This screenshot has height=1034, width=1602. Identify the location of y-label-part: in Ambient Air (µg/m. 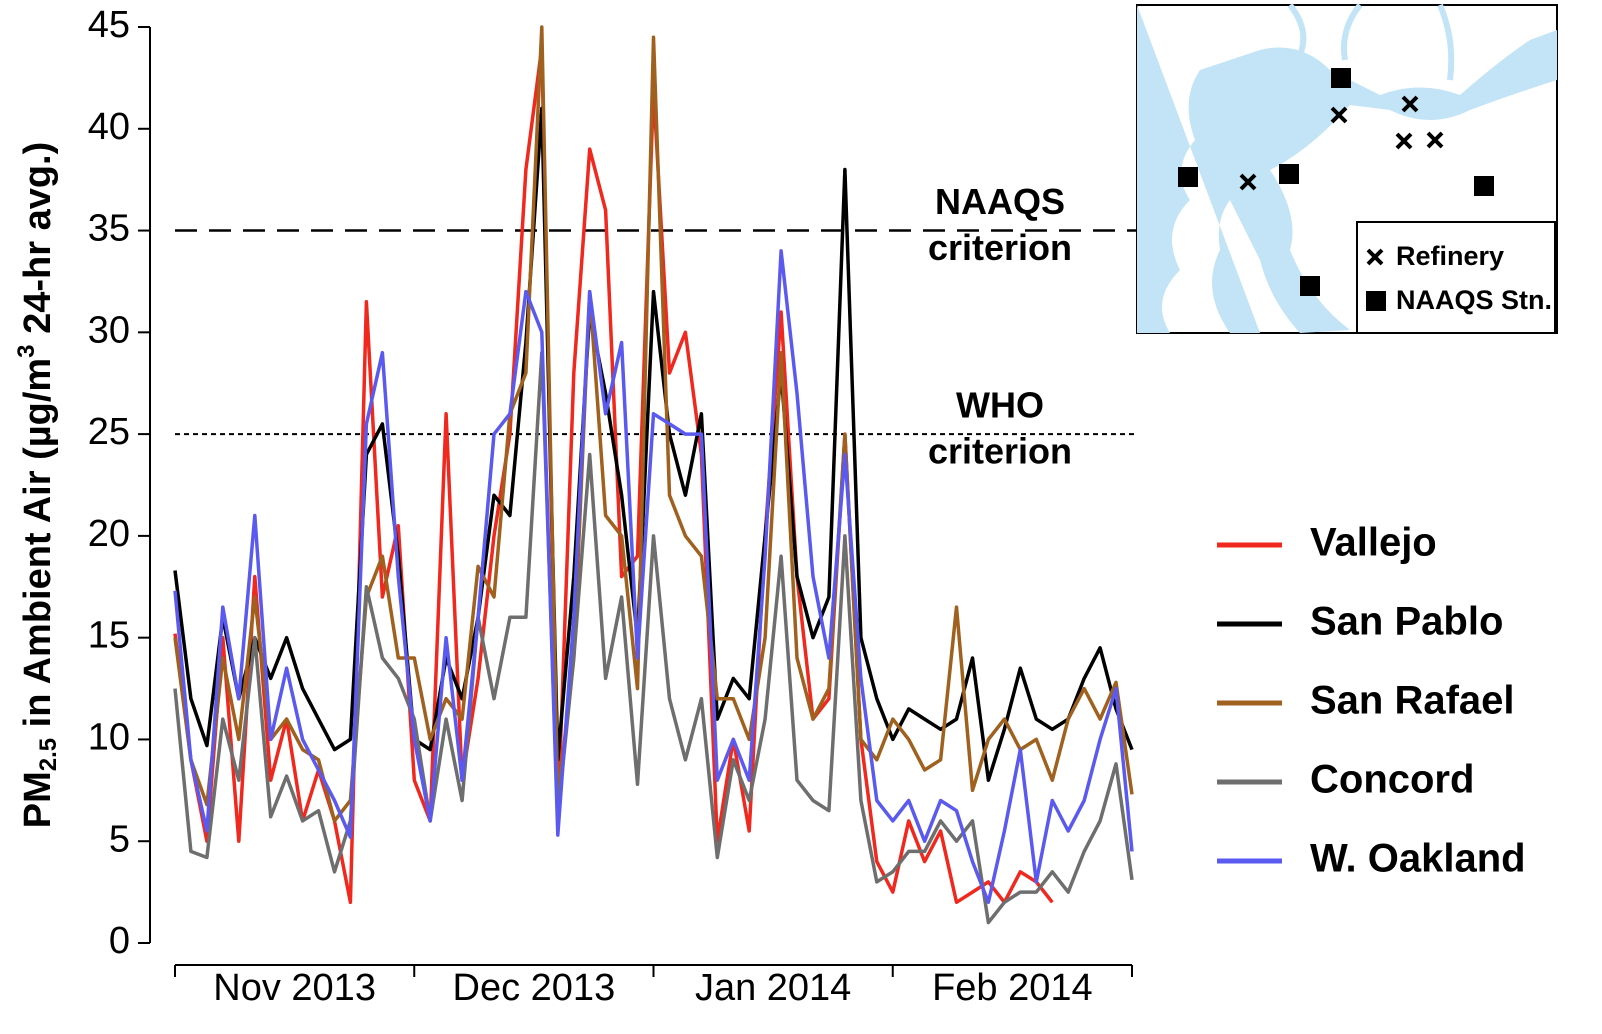
(38, 548).